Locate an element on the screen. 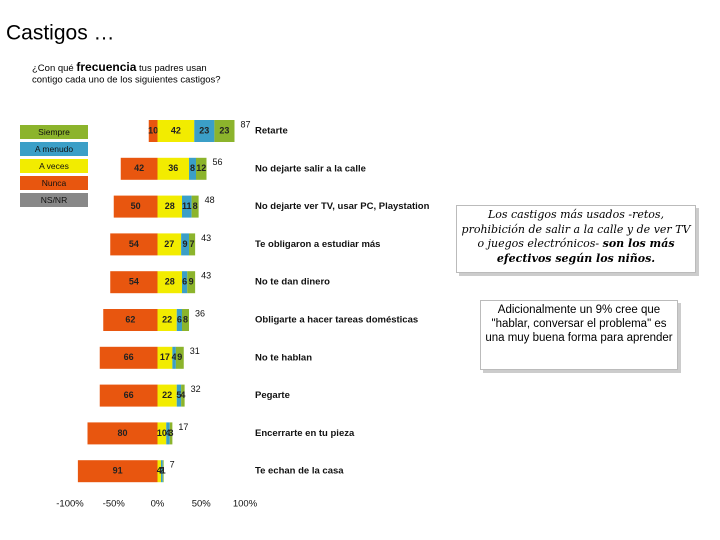 The image size is (720, 540). segment-label: 23 is located at coordinates (224, 130).